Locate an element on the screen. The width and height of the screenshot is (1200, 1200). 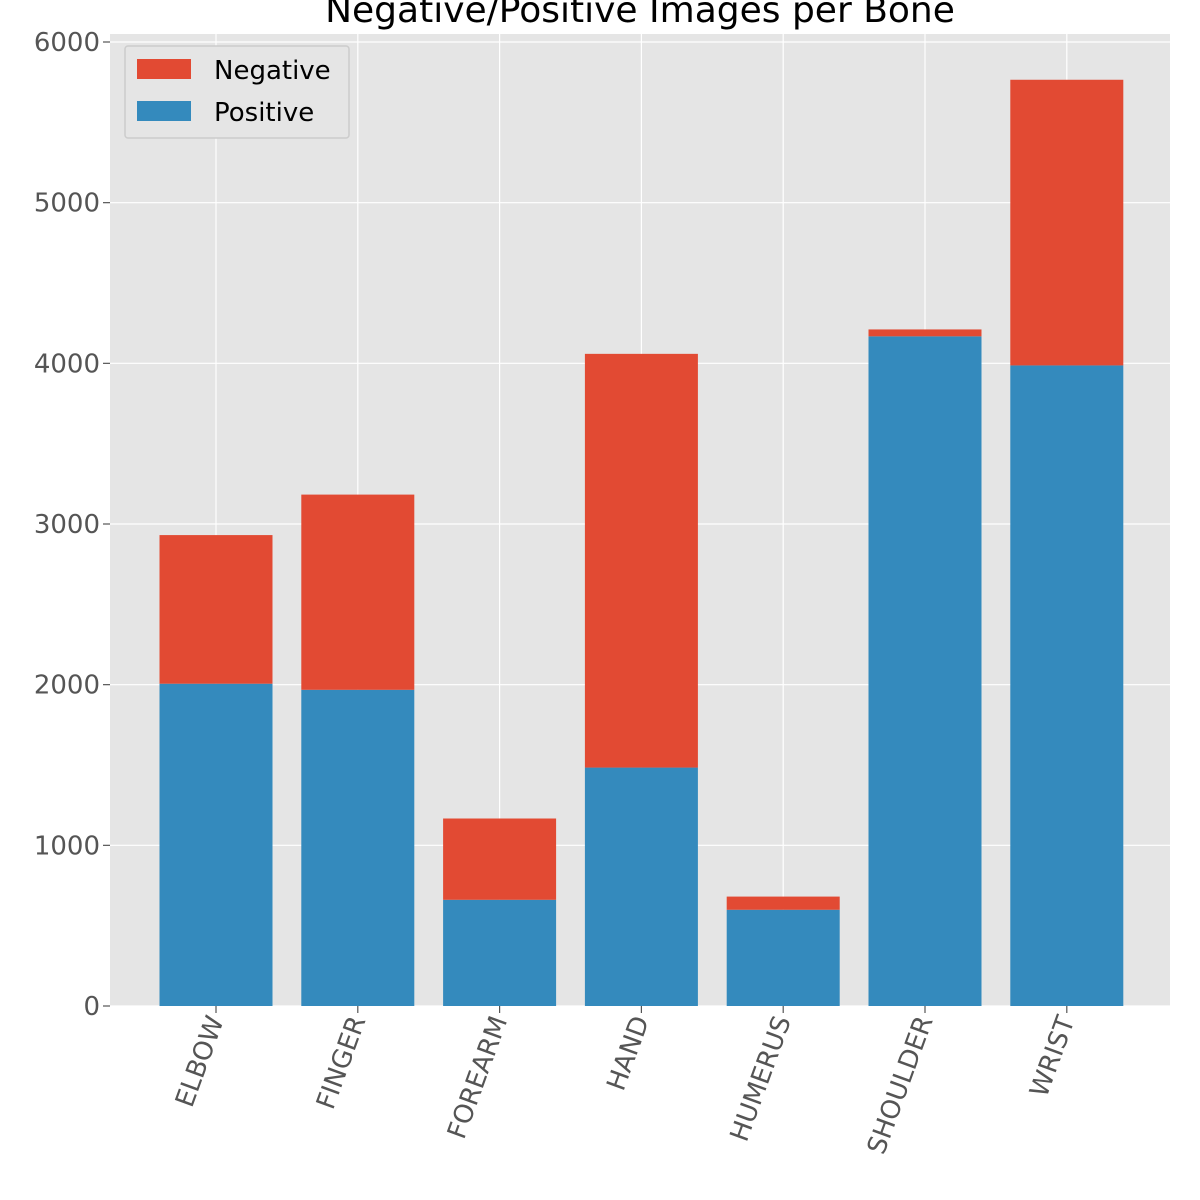
x-tick-label: FOREARM is located at coordinates (478, 1077).